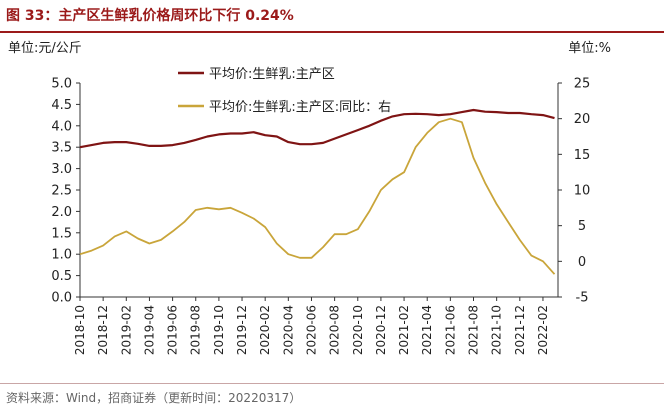 The height and width of the screenshot is (415, 664). Describe the element at coordinates (582, 226) in the screenshot. I see `right-tick-label: 5` at that location.